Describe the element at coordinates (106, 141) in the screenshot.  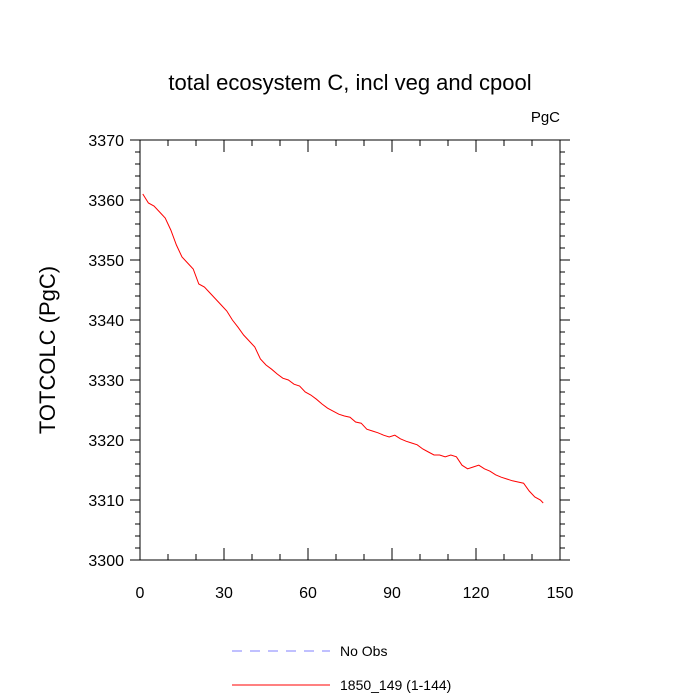
I see `y-tick-label: 3370` at that location.